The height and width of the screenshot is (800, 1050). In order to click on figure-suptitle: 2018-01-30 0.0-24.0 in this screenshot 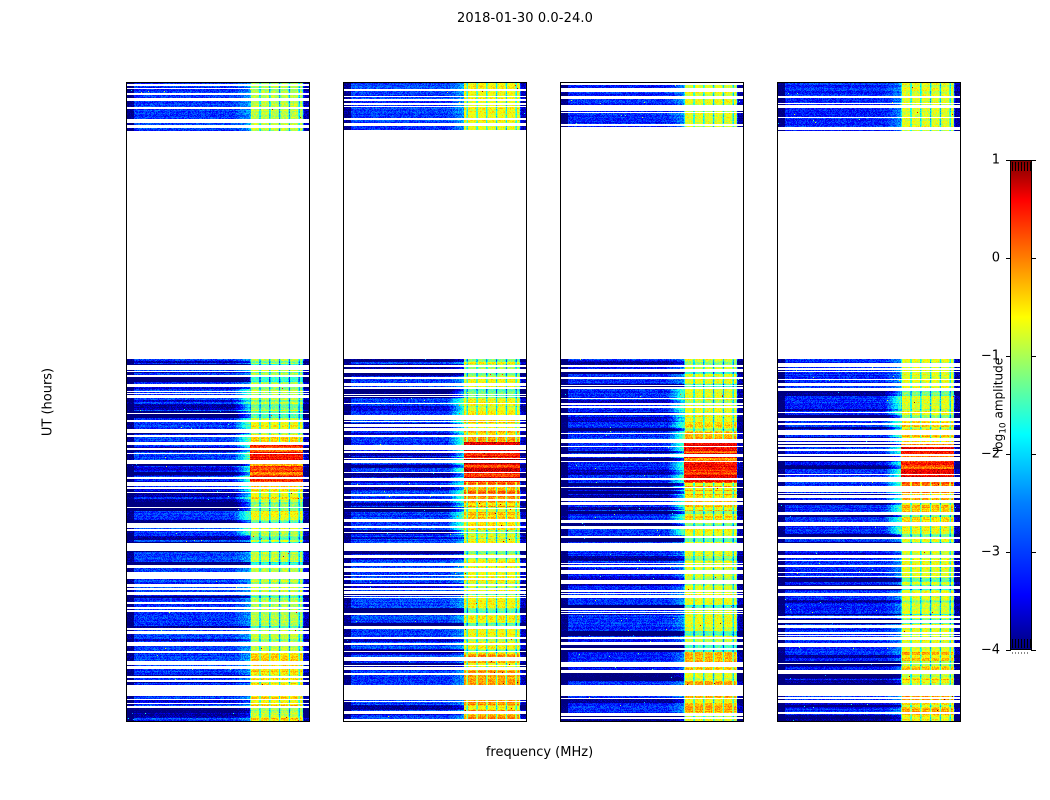, I will do `click(525, 18)`.